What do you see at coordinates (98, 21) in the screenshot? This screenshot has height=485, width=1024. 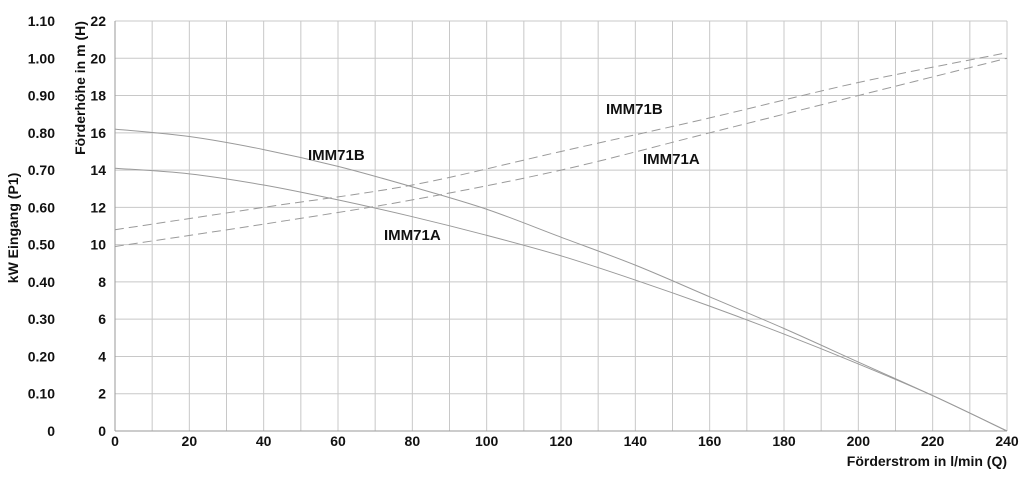 I see `head-tick-label: 22` at bounding box center [98, 21].